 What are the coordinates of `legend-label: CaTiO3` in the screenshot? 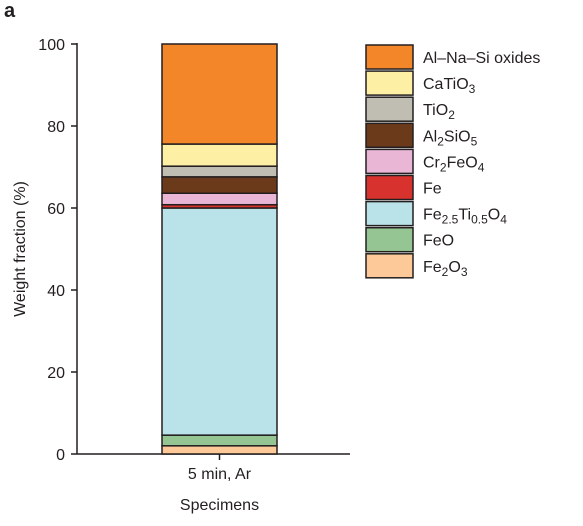 It's located at (449, 86).